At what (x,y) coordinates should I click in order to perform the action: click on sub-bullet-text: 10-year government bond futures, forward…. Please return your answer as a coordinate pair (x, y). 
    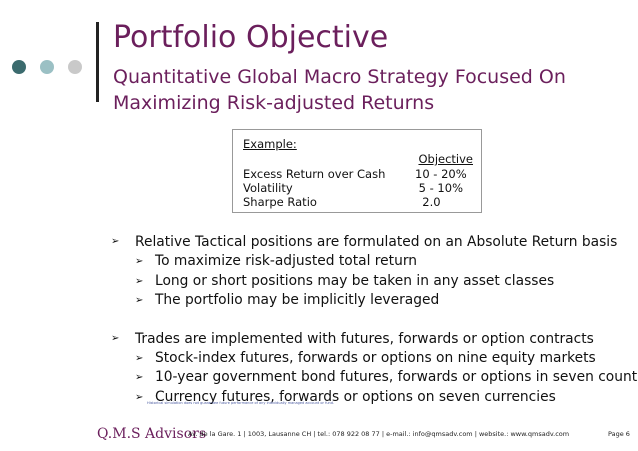
    Looking at the image, I should click on (396, 377).